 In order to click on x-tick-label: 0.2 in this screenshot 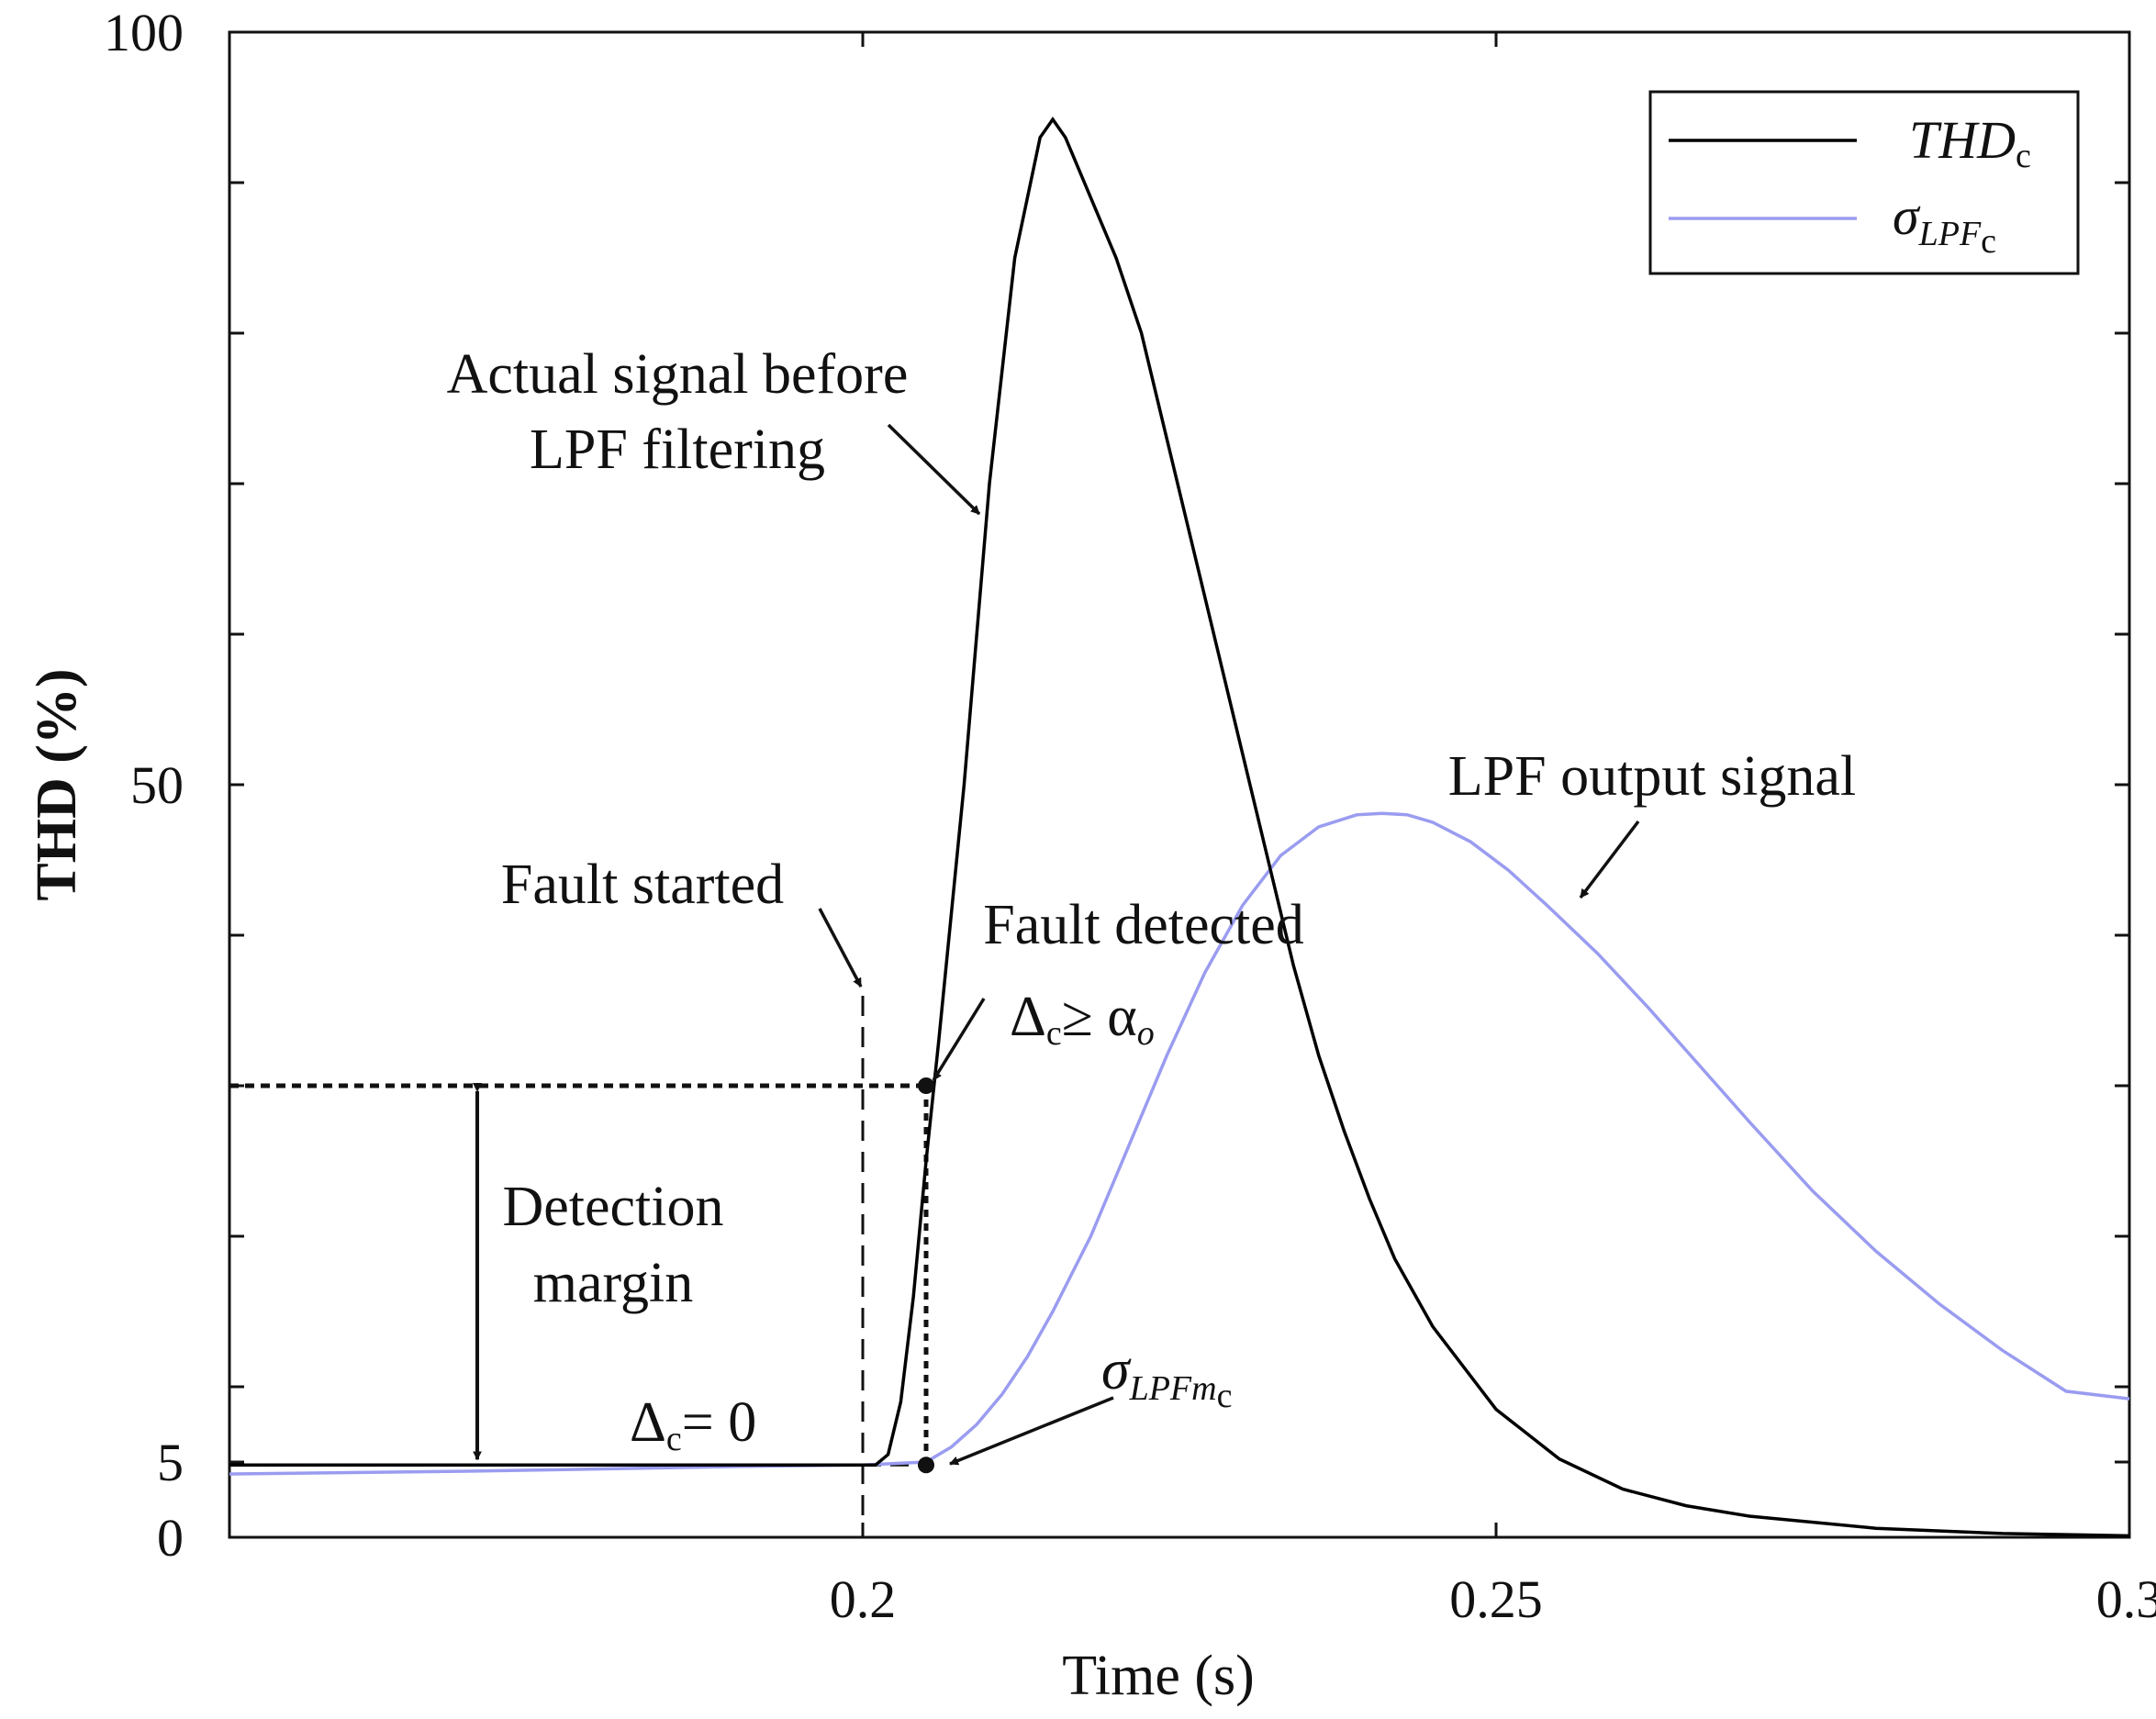, I will do `click(863, 1599)`.